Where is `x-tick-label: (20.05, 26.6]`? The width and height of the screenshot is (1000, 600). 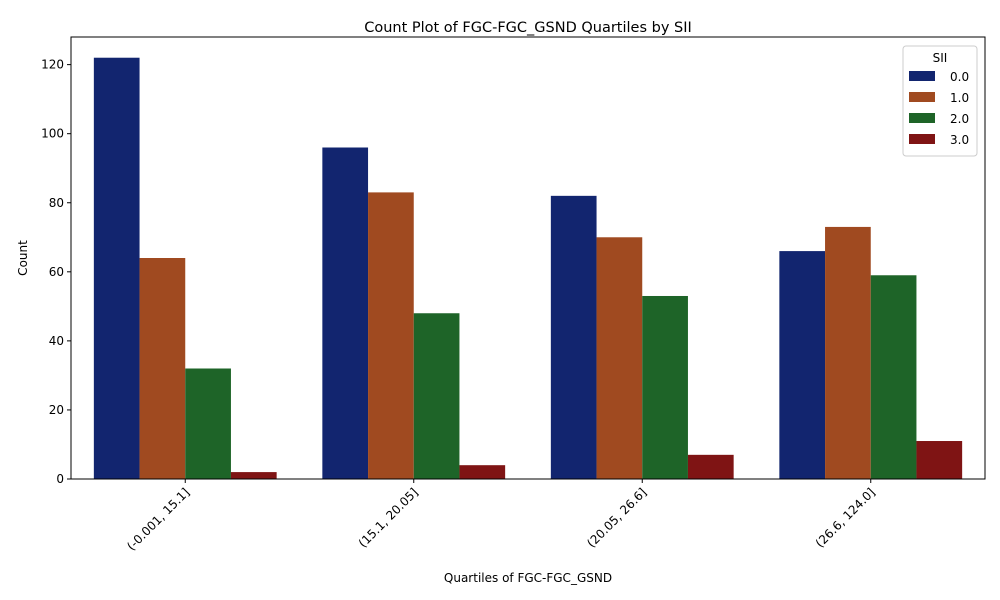 x-tick-label: (20.05, 26.6] is located at coordinates (616, 517).